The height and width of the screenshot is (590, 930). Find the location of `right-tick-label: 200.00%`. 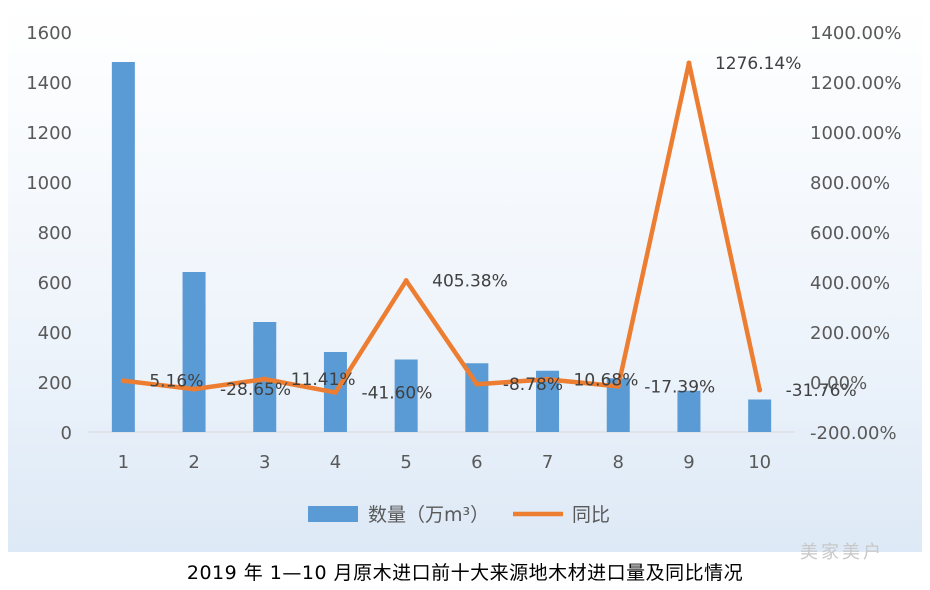

right-tick-label: 200.00% is located at coordinates (850, 333).